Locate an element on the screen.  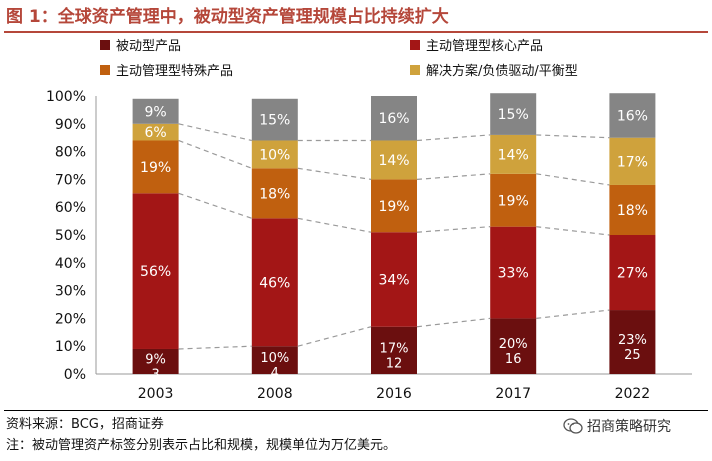
data-label: 20% is located at coordinates (513, 344).